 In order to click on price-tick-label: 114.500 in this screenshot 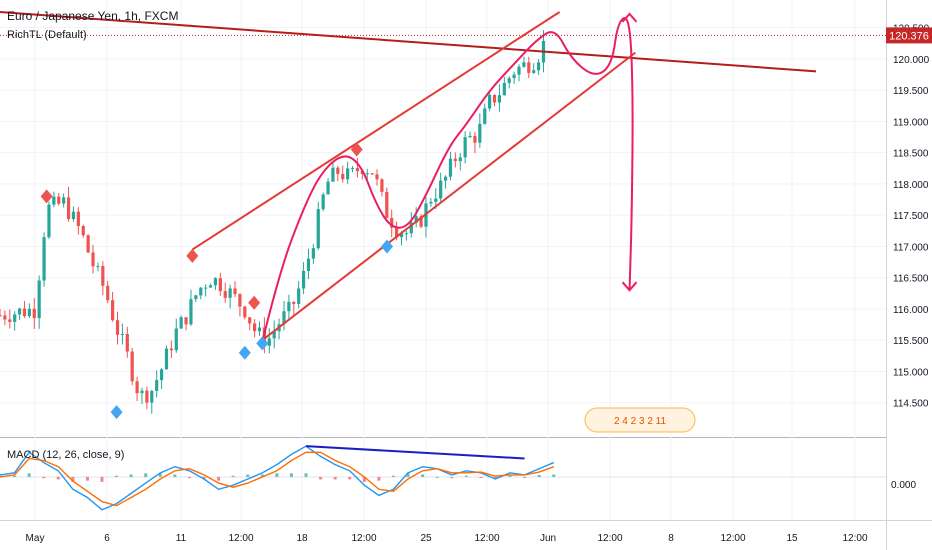, I will do `click(911, 404)`.